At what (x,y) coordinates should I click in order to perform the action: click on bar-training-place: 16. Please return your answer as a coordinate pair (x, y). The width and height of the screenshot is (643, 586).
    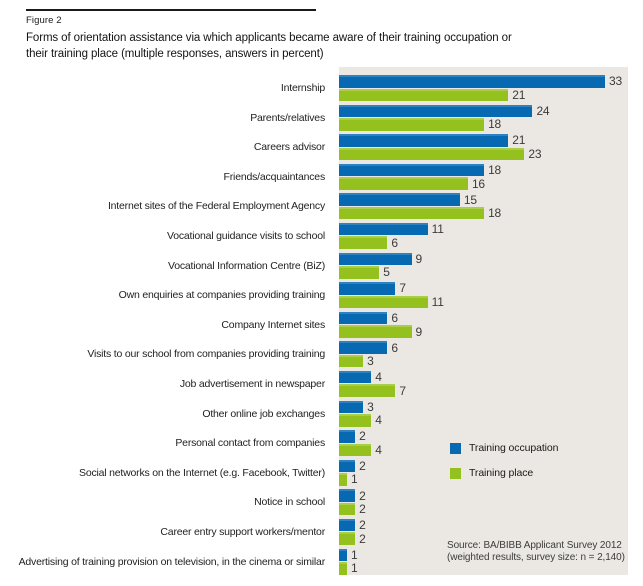
    Looking at the image, I should click on (412, 184).